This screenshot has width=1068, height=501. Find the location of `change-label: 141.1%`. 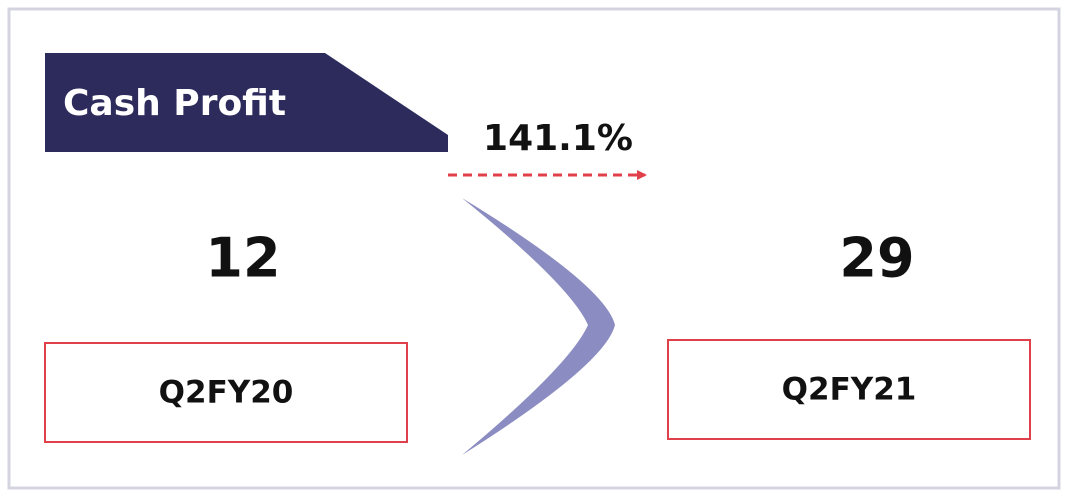

change-label: 141.1% is located at coordinates (558, 138).